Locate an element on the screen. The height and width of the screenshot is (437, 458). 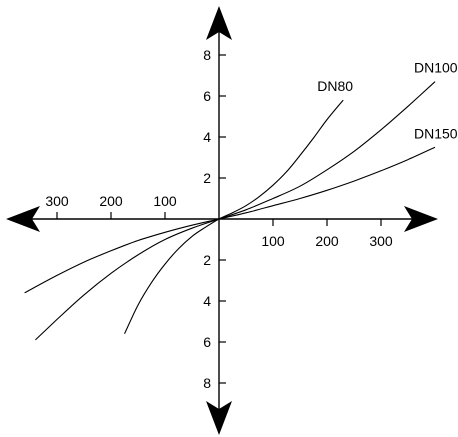
series-label-dn80: DN80 is located at coordinates (335, 86).